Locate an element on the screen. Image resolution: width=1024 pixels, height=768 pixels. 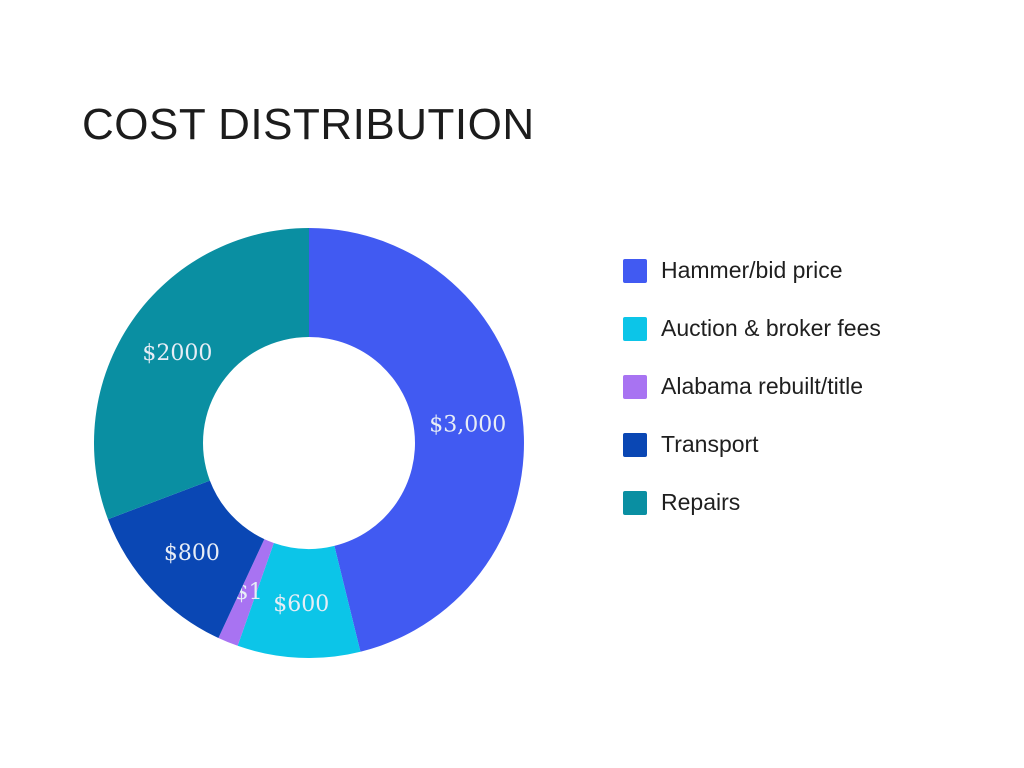
legend-swatch-auction-broker-fees is located at coordinates (635, 328).